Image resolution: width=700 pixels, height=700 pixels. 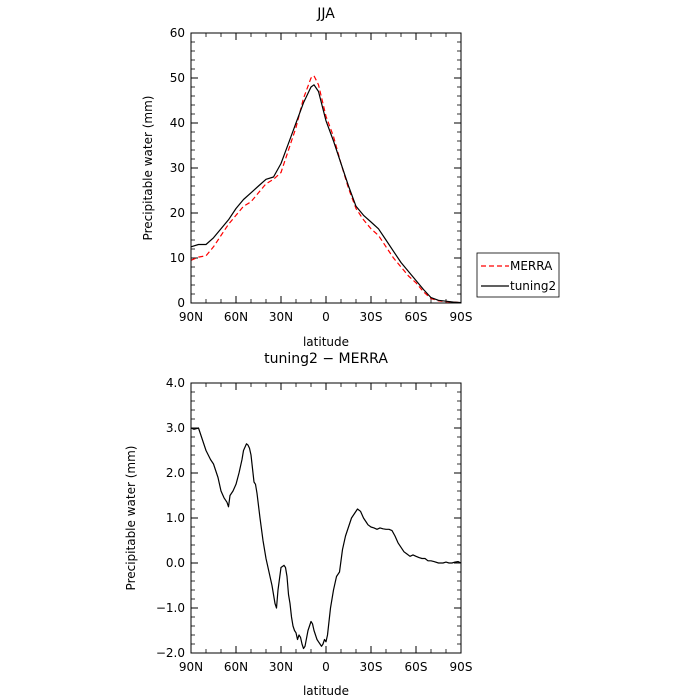 I want to click on y-tick-label: 2.0, so click(x=175, y=473).